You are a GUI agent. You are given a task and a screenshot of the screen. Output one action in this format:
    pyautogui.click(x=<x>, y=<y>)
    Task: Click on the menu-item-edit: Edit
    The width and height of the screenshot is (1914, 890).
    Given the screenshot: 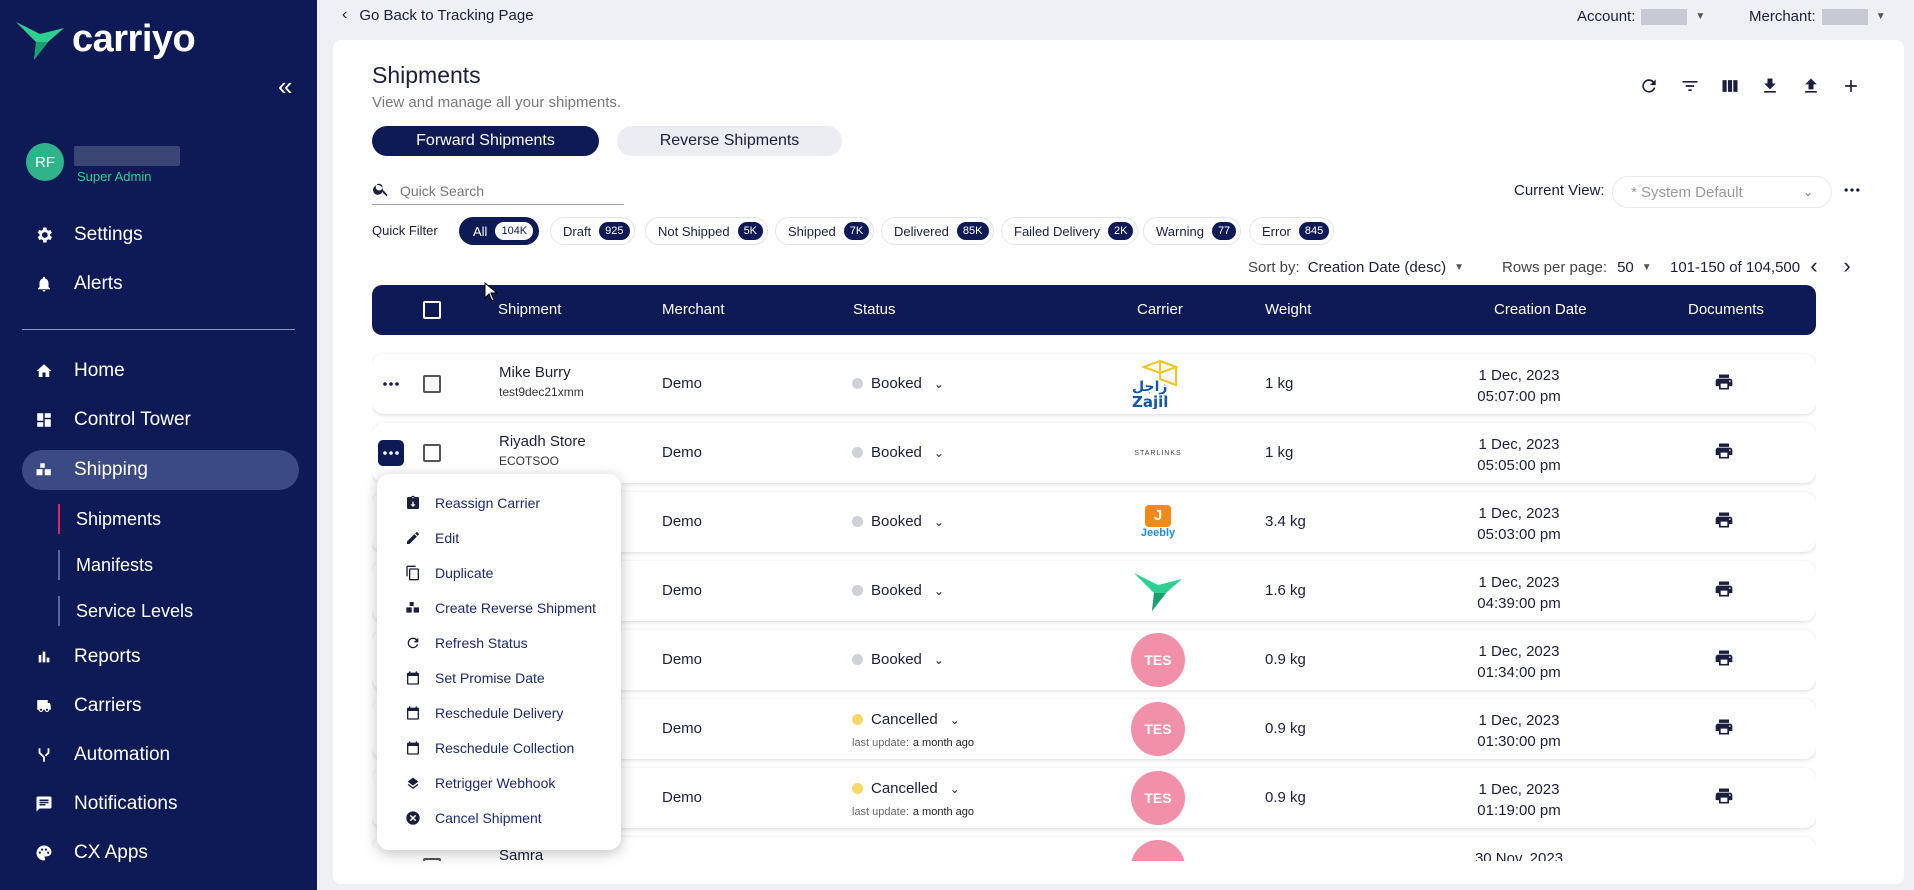 What is the action you would take?
    pyautogui.click(x=499, y=538)
    